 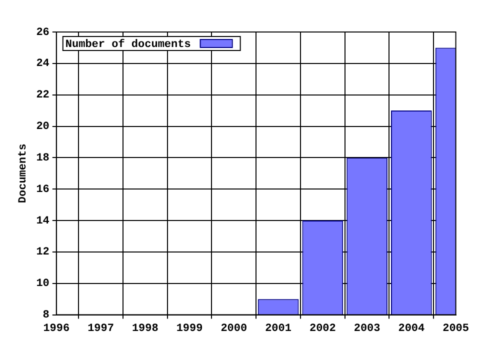 I want to click on y-tick-label: 22, so click(x=43, y=96).